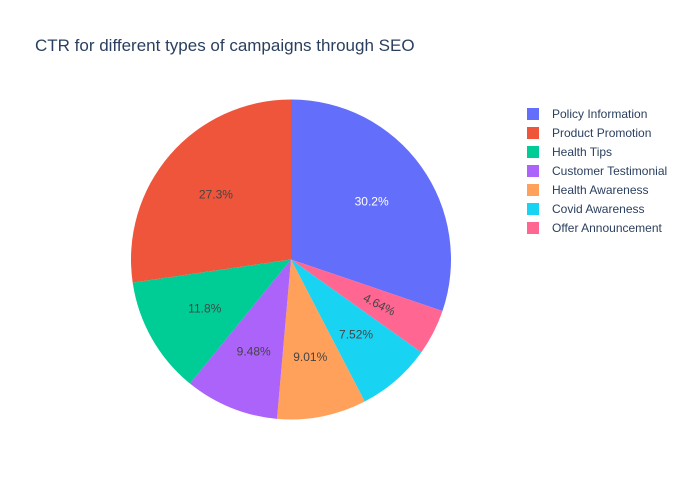 This screenshot has width=700, height=500. I want to click on legend-item: Policy Information, so click(587, 114).